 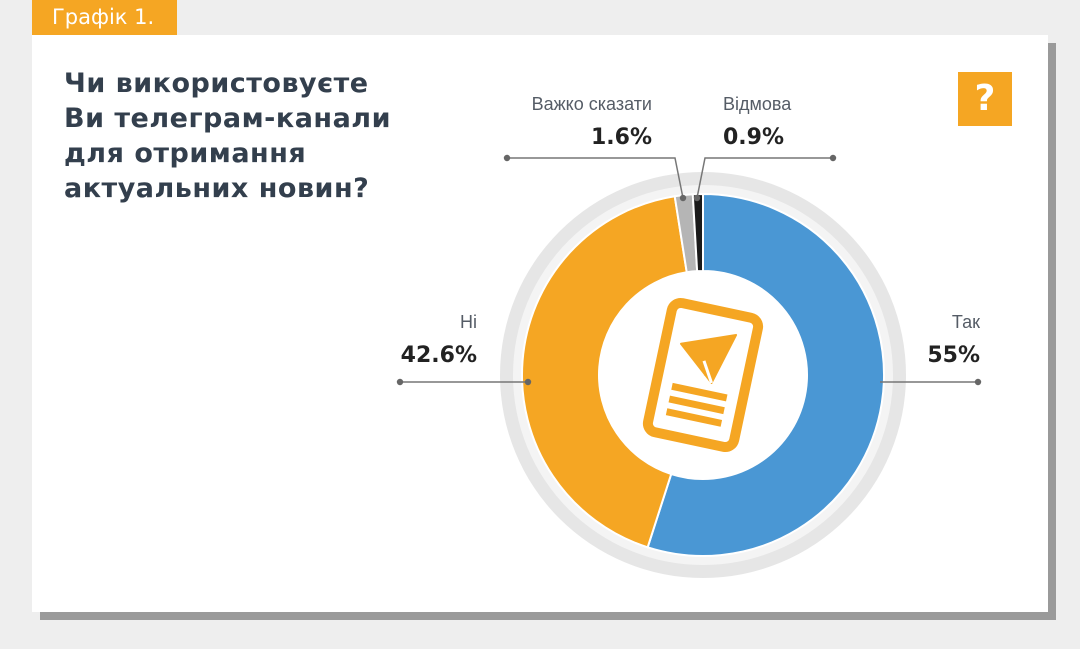 I want to click on slice-category-label: Важко сказати, so click(x=592, y=104).